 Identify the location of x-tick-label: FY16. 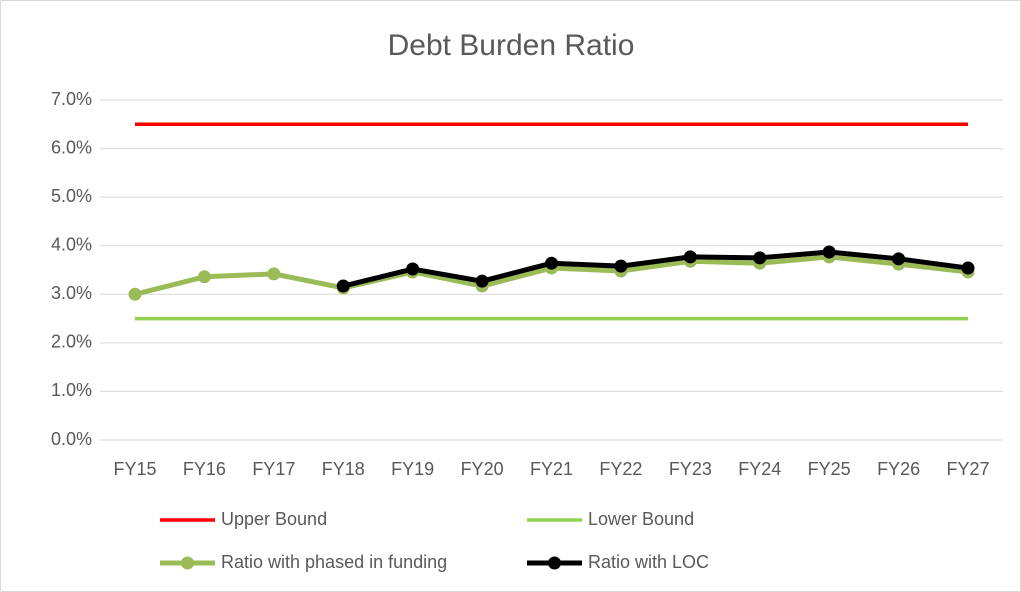
(204, 469).